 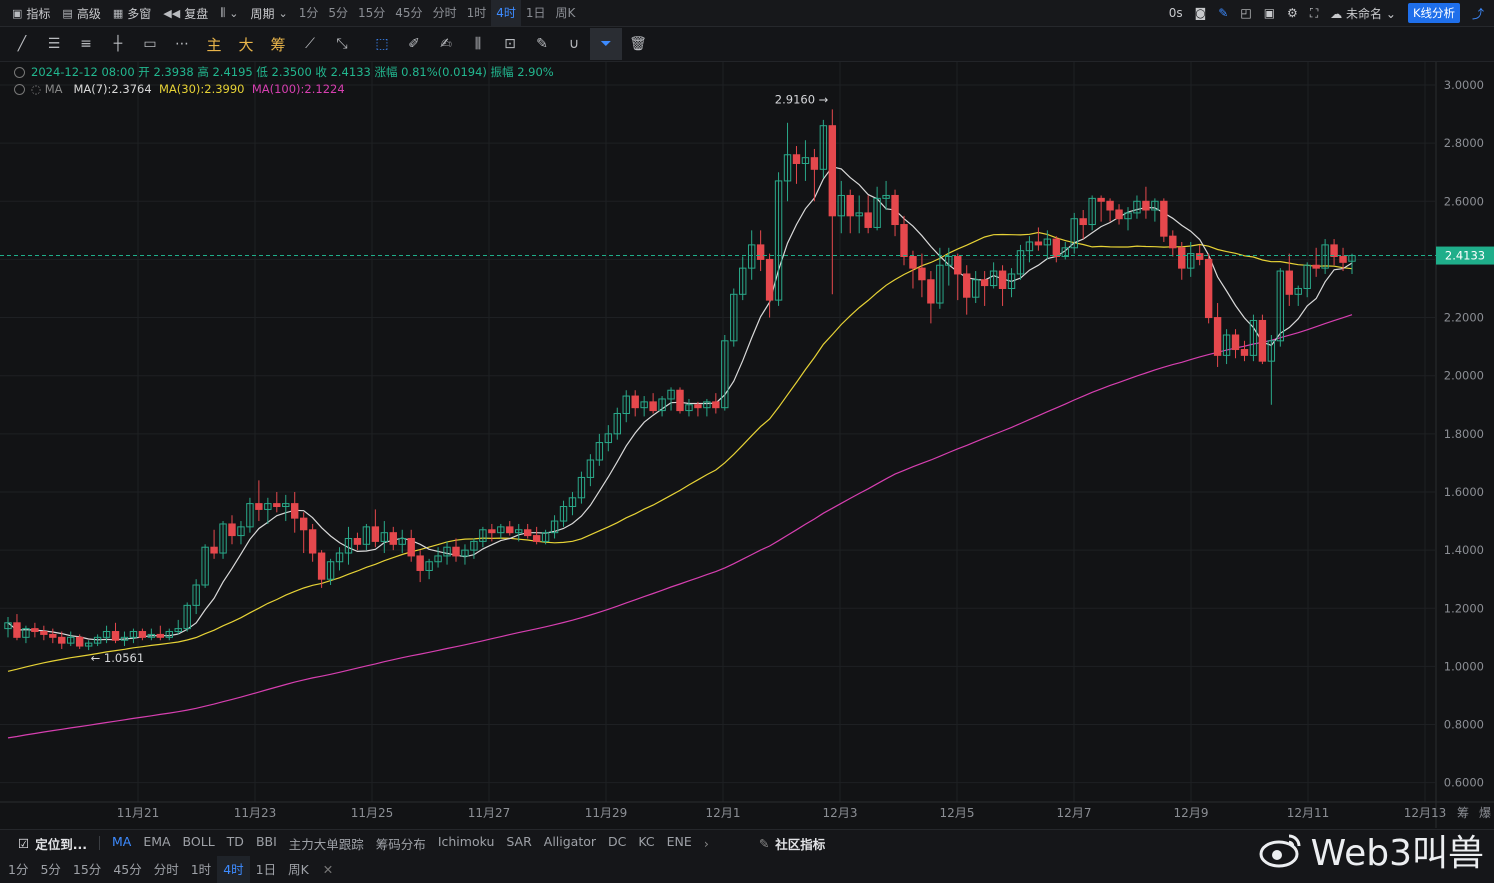 I want to click on chart-type-button: ⫼ ⌄, so click(x=229, y=13).